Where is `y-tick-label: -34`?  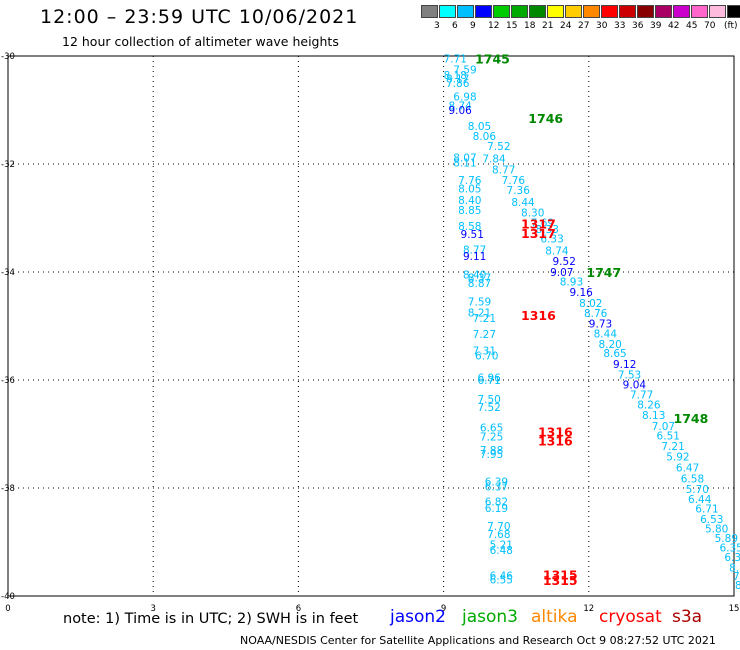 y-tick-label: -34 is located at coordinates (8, 273).